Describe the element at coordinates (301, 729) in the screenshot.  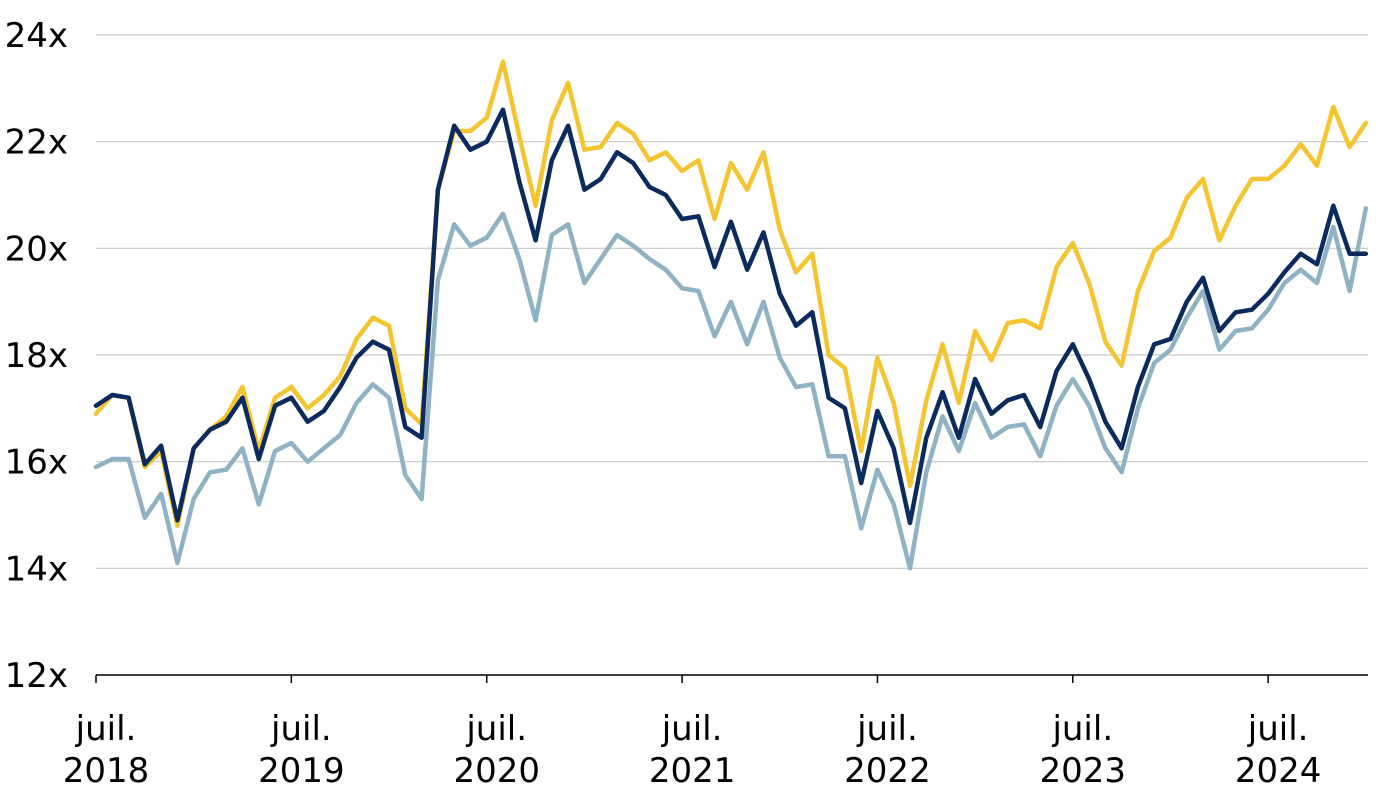
I see `x-tick-label-month-2019: juil.` at that location.